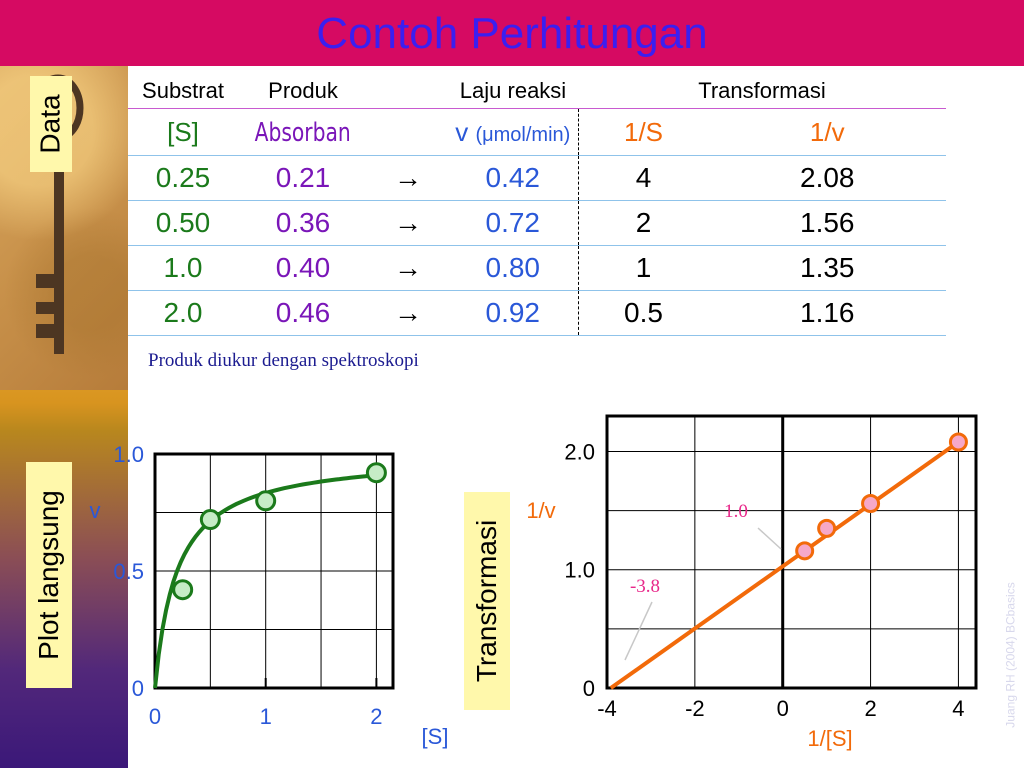 The height and width of the screenshot is (768, 1024). I want to click on cell-inv-s: 1, so click(643, 268).